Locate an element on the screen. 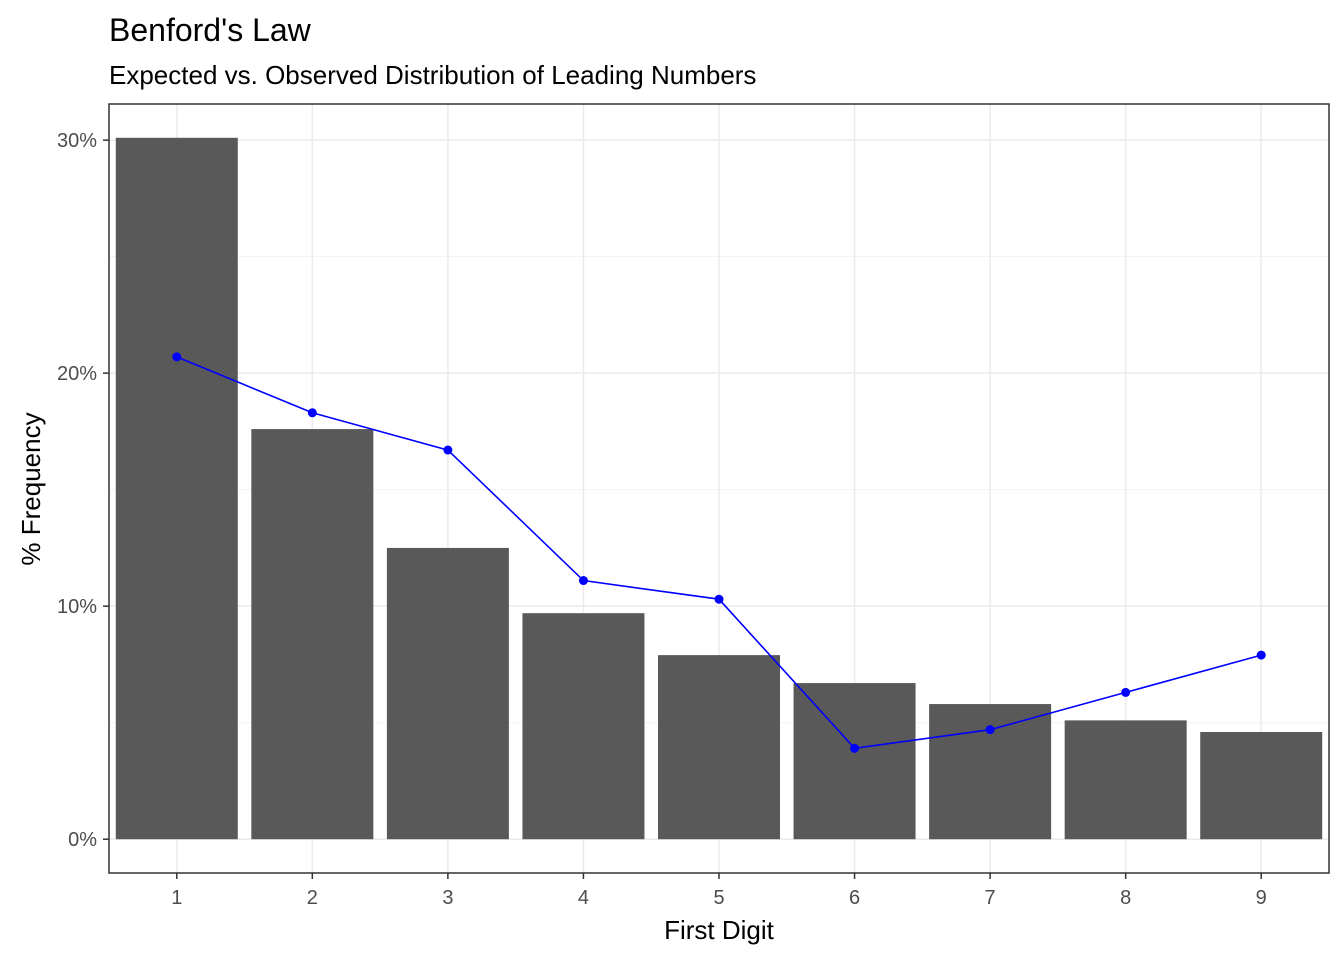 Image resolution: width=1344 pixels, height=960 pixels. x-tick-label: 8 is located at coordinates (1125, 898).